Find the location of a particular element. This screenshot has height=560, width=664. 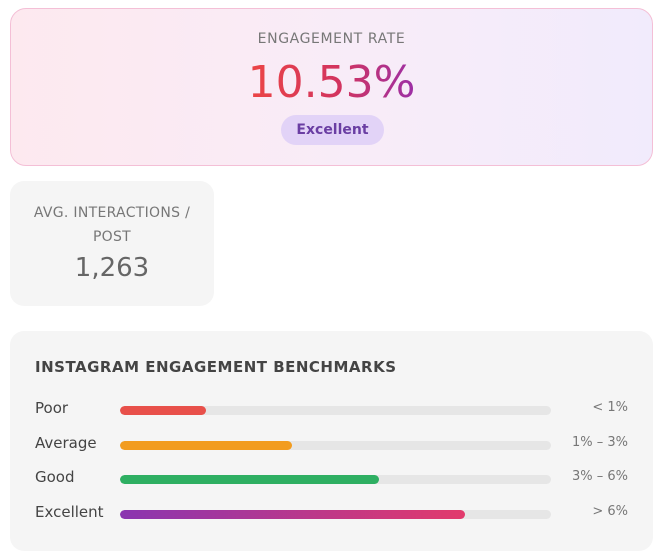

benchmarks-title: INSTAGRAM ENGAGEMENT BENCHMARKS is located at coordinates (216, 367).